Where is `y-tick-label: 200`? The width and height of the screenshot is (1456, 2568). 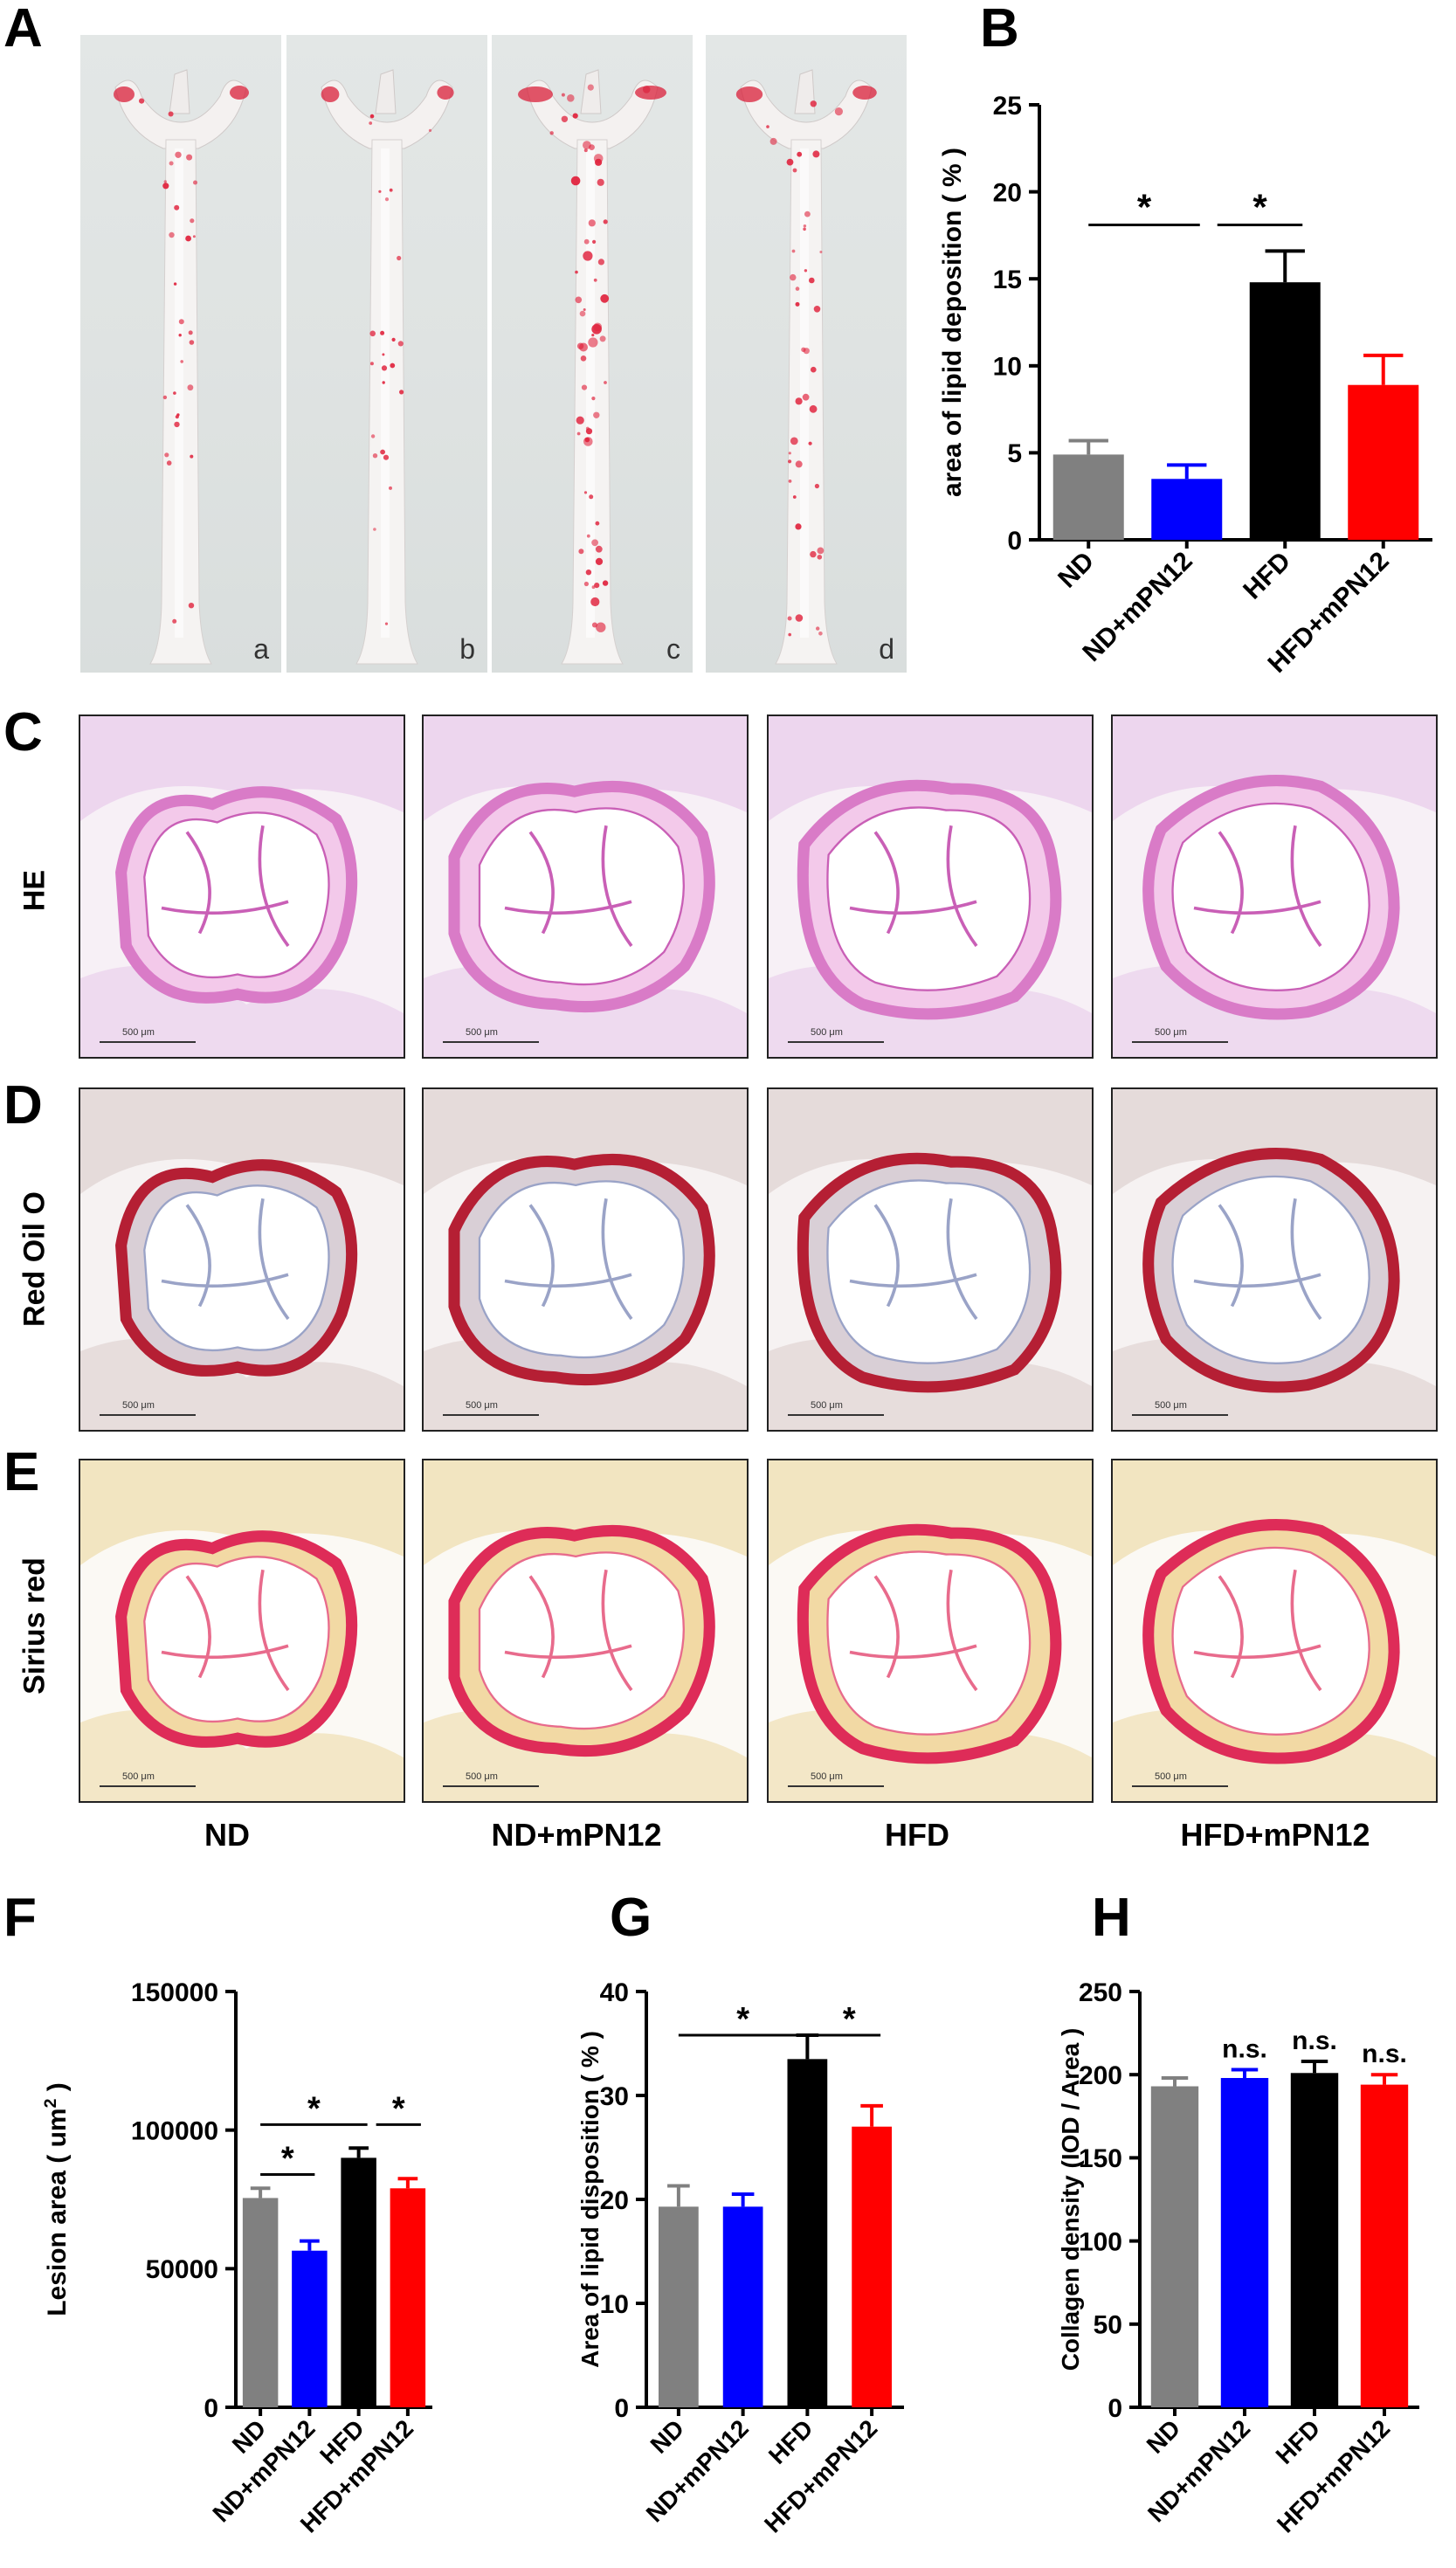
y-tick-label: 200 is located at coordinates (1100, 2075).